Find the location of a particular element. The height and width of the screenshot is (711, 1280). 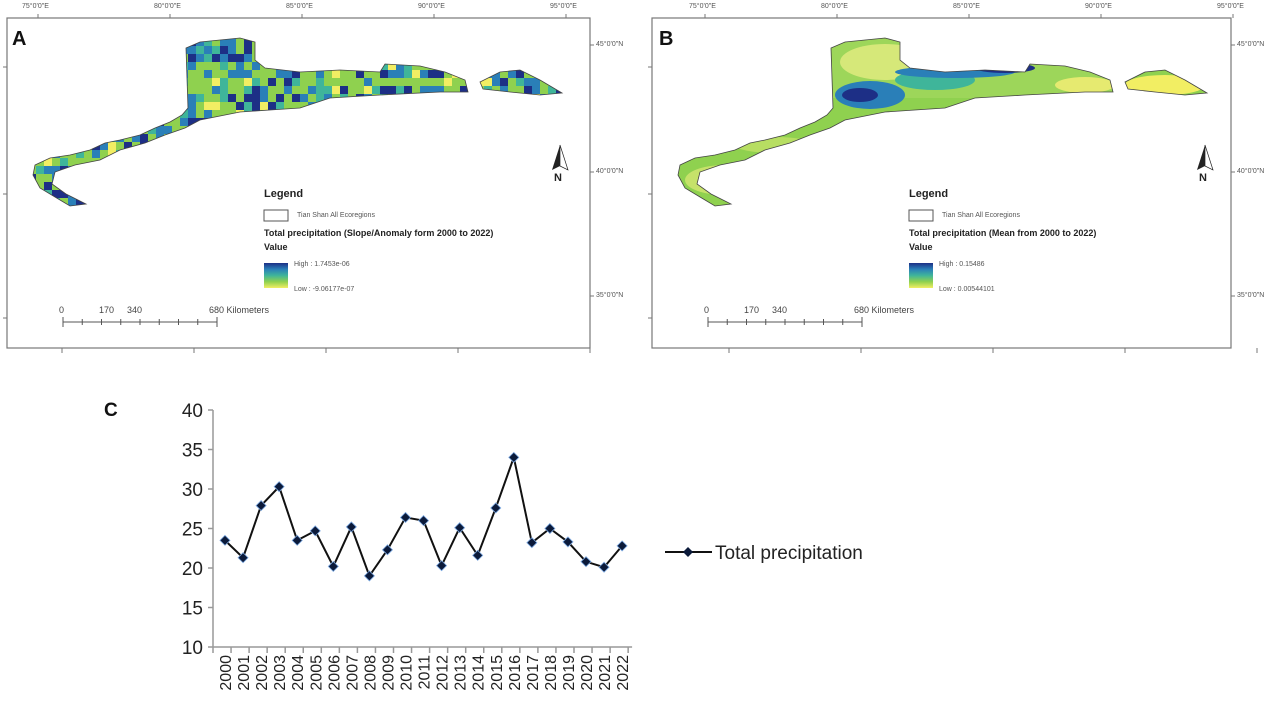

data-point-2013 is located at coordinates (460, 528).